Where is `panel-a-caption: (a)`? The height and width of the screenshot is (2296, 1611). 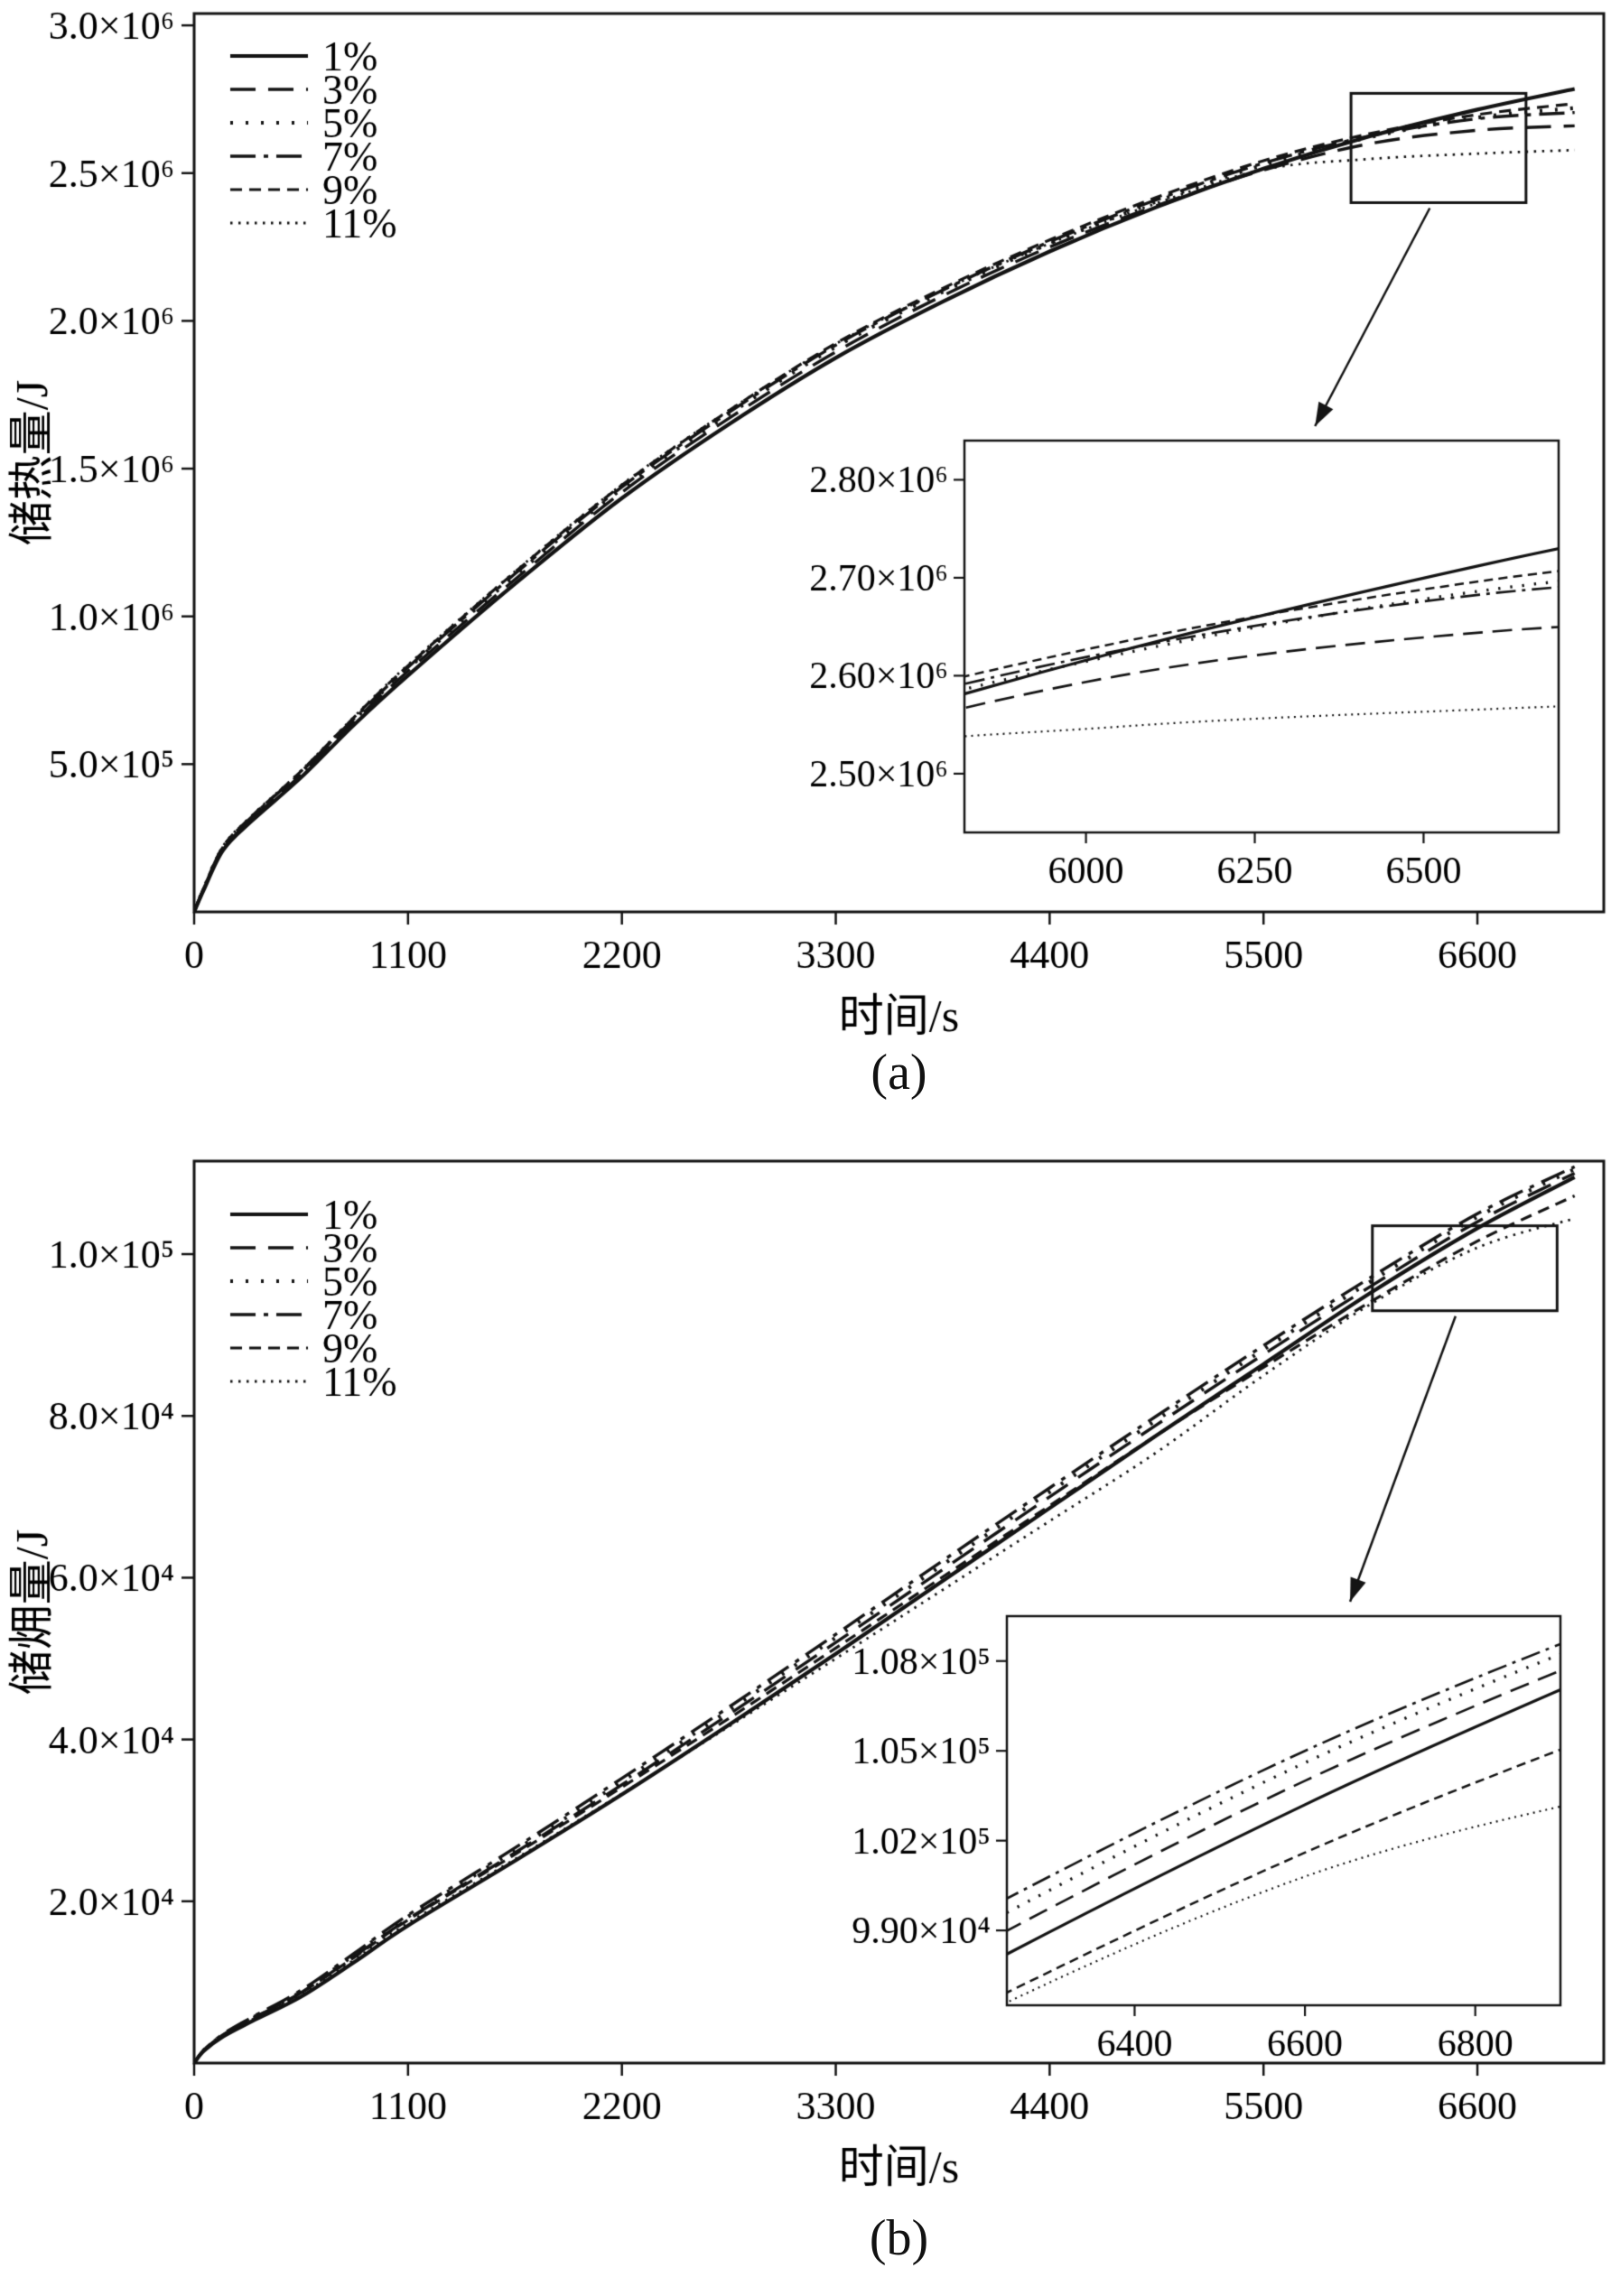 panel-a-caption: (a) is located at coordinates (899, 1073).